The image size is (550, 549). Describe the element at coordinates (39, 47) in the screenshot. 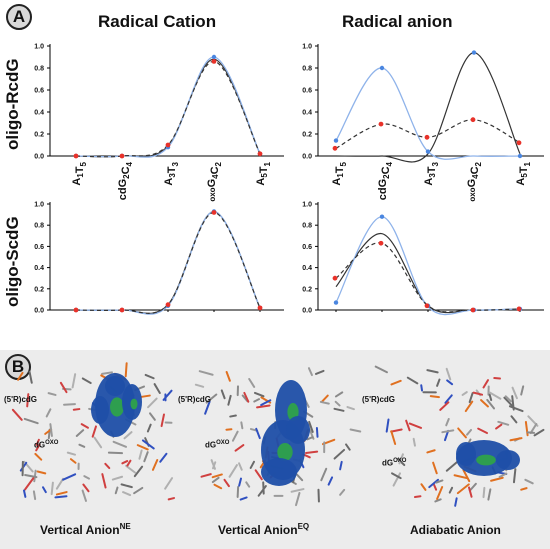

I see `y-tick-label: 1.0` at that location.